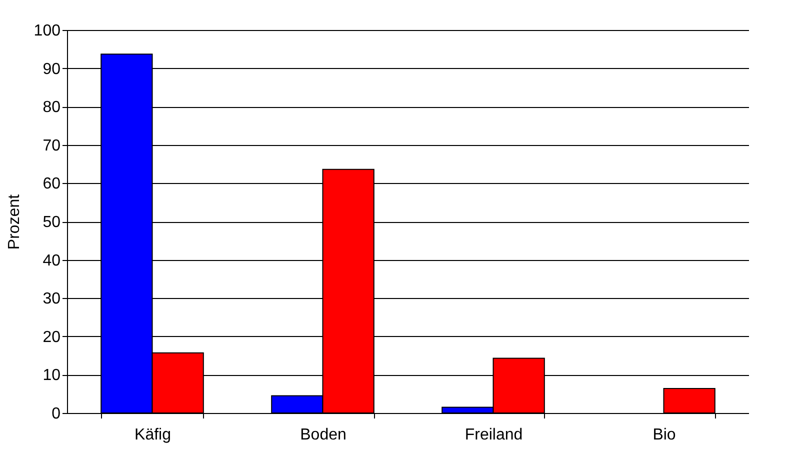 This screenshot has height=455, width=789. Describe the element at coordinates (56, 414) in the screenshot. I see `y-tick-label: 0` at that location.